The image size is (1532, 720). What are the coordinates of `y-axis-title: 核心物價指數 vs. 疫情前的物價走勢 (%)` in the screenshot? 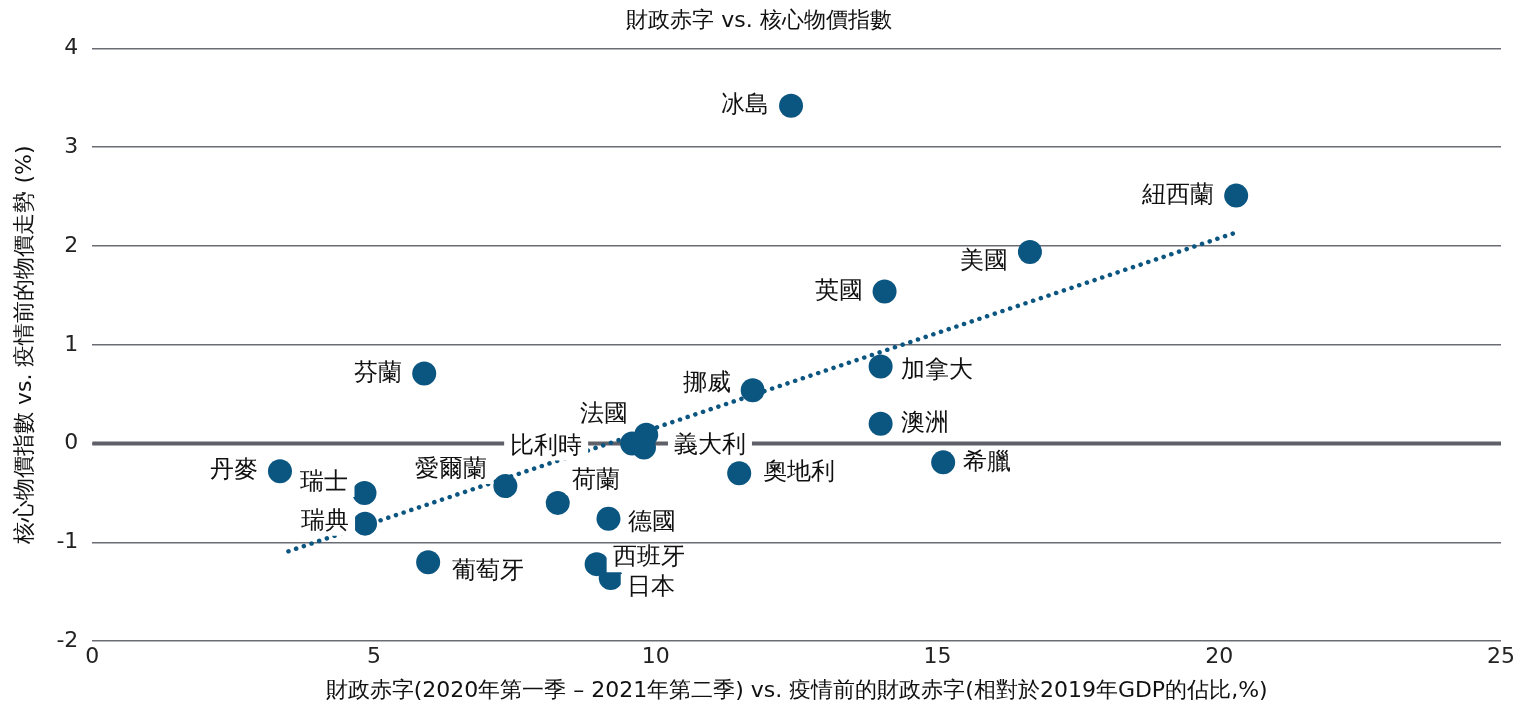 It's located at (23, 345).